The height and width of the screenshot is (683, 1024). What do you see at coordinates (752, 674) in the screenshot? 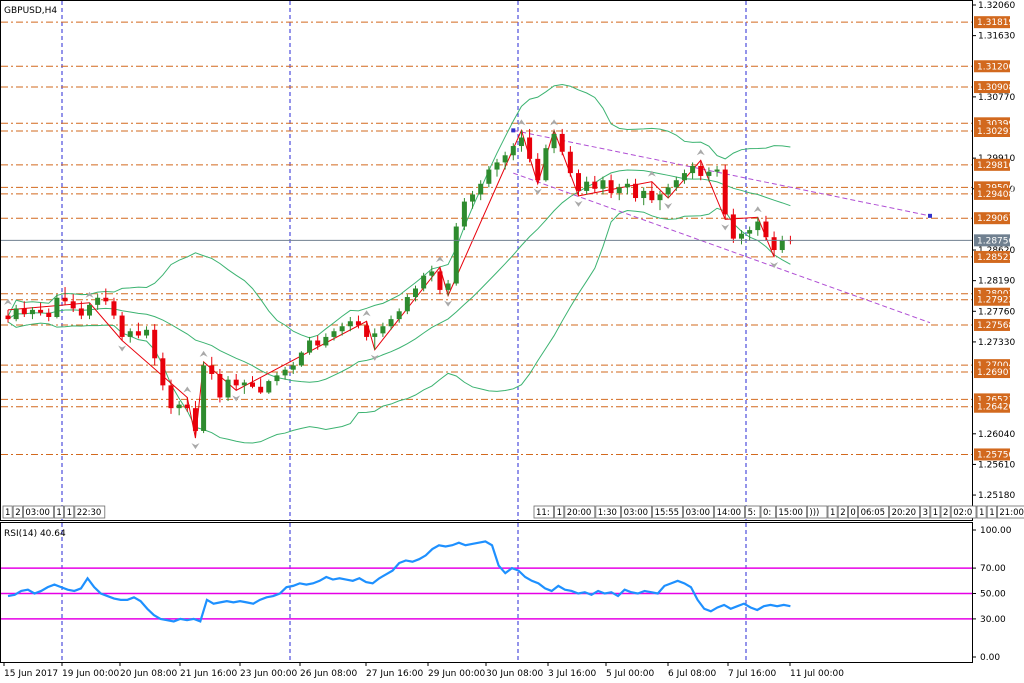
I see `time-tick-label: 7 Jul 16:00` at bounding box center [752, 674].